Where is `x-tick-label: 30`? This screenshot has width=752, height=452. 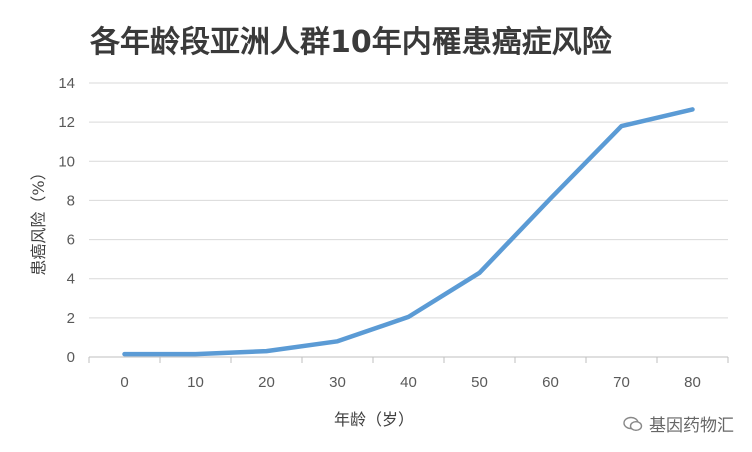
x-tick-label: 30 is located at coordinates (337, 382).